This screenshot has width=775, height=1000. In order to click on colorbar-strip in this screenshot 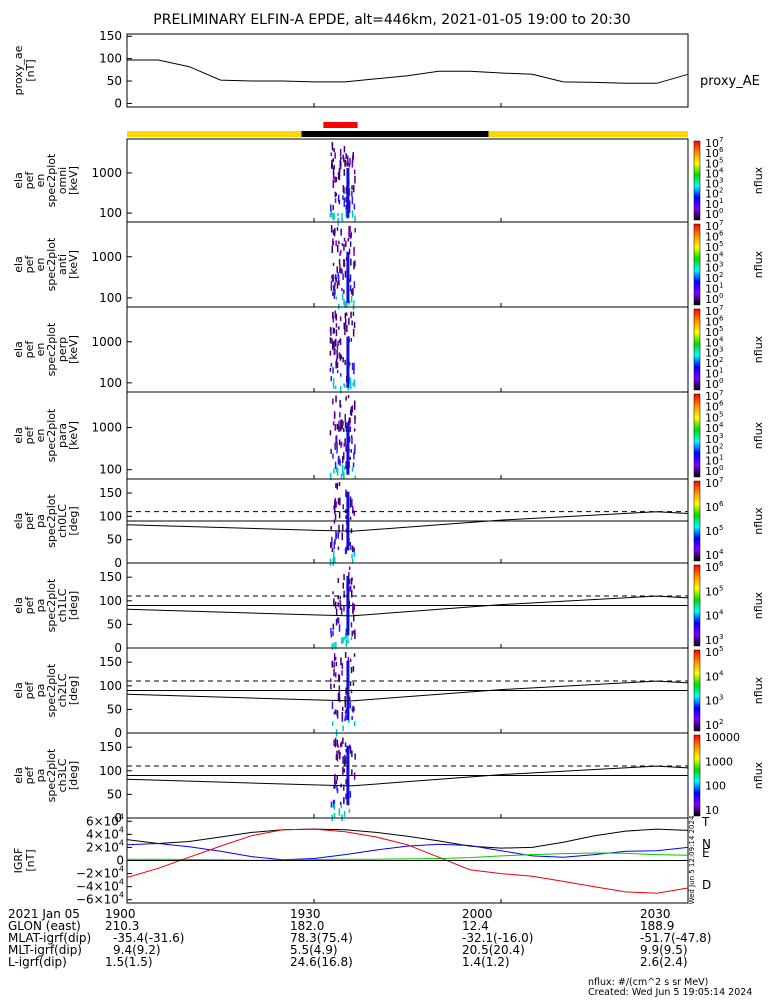, I will do `click(697, 180)`.